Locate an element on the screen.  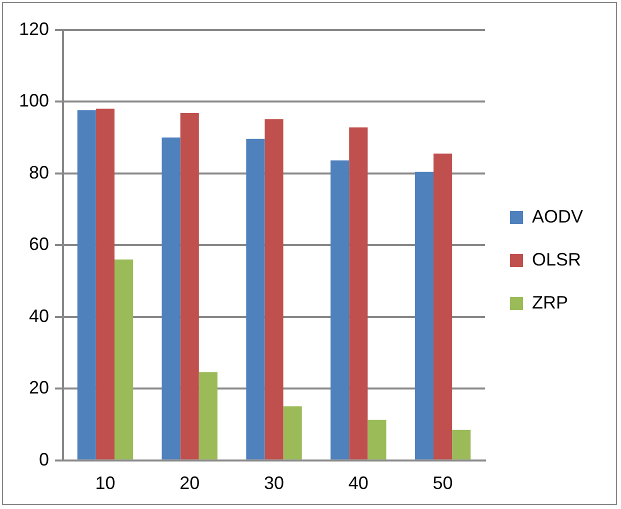
legend-label: OLSR is located at coordinates (557, 259).